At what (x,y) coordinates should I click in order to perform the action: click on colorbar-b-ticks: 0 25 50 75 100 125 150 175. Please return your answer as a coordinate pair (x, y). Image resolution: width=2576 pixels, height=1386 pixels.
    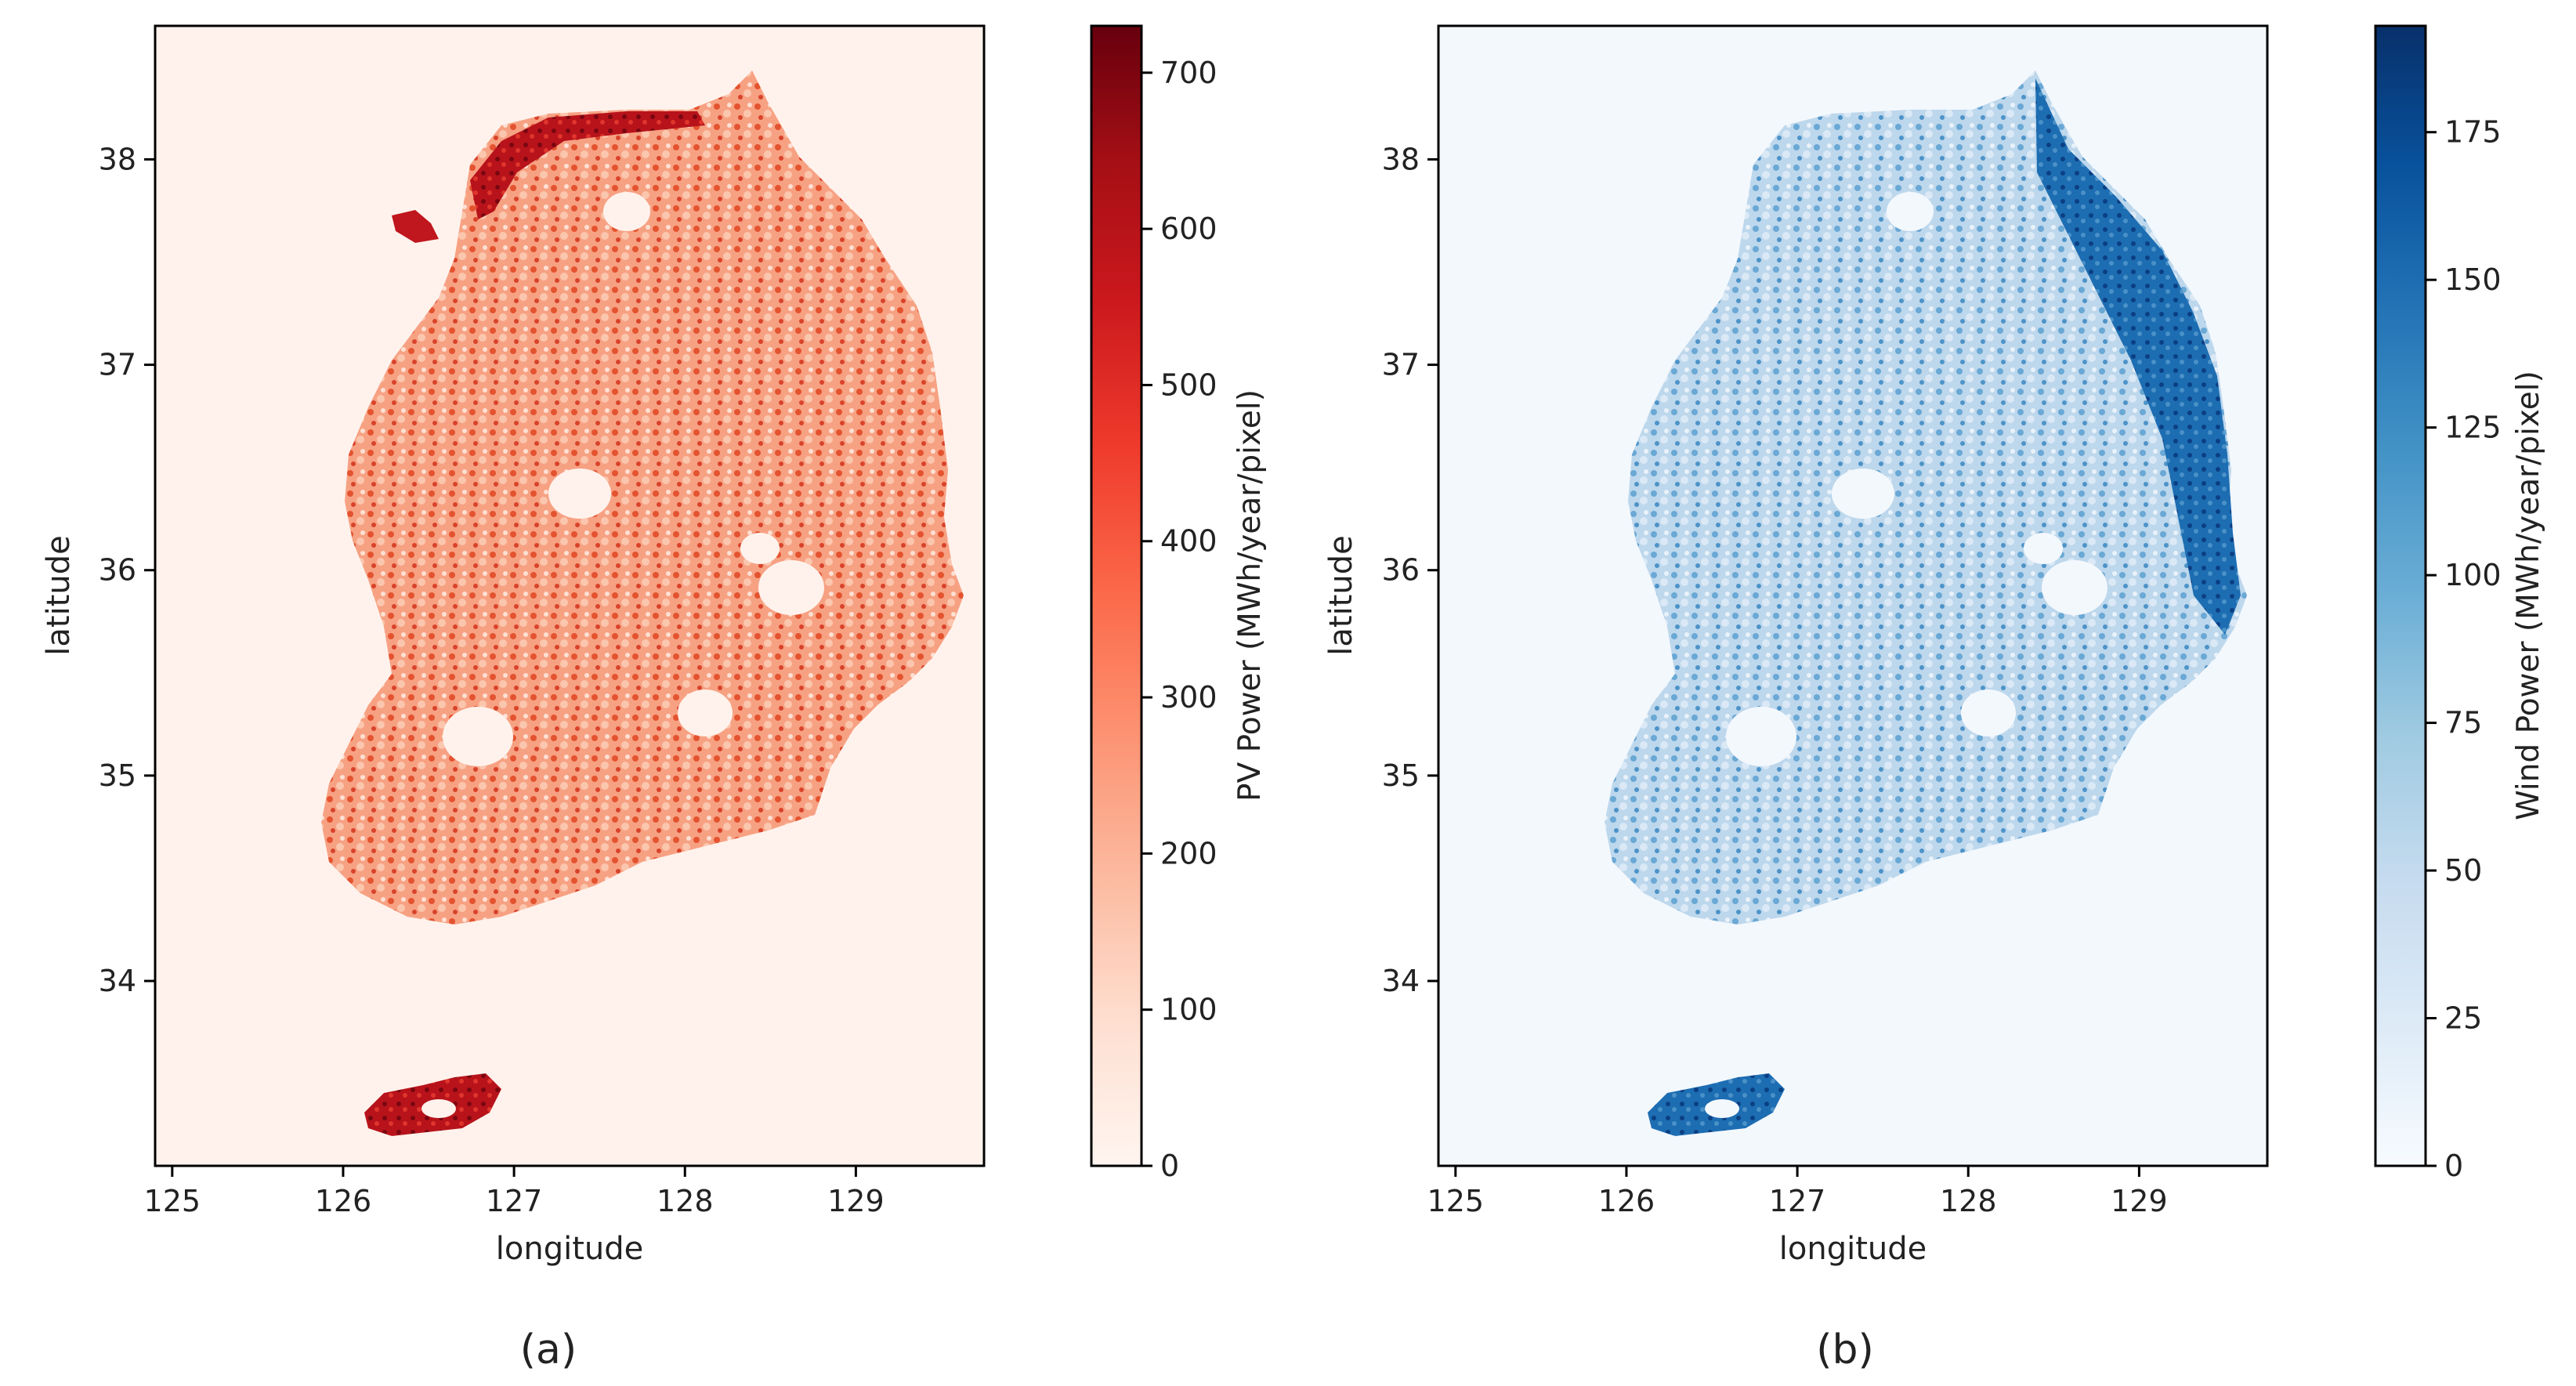
    Looking at the image, I should click on (2464, 649).